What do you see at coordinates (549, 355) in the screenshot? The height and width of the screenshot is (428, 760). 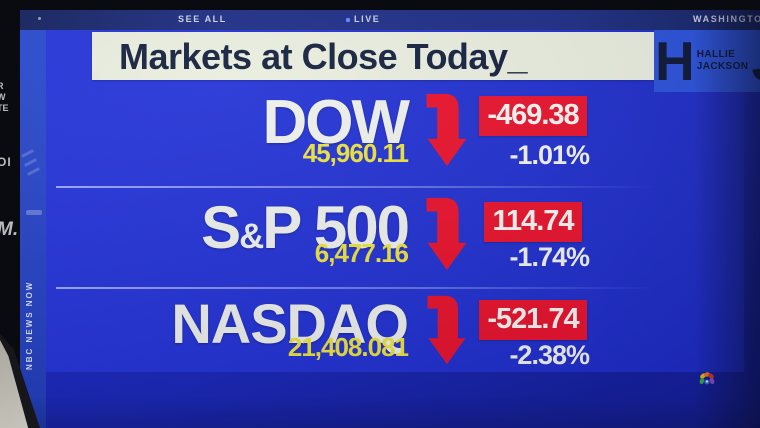 I see `index-percent-nasdaq: -2.38%` at bounding box center [549, 355].